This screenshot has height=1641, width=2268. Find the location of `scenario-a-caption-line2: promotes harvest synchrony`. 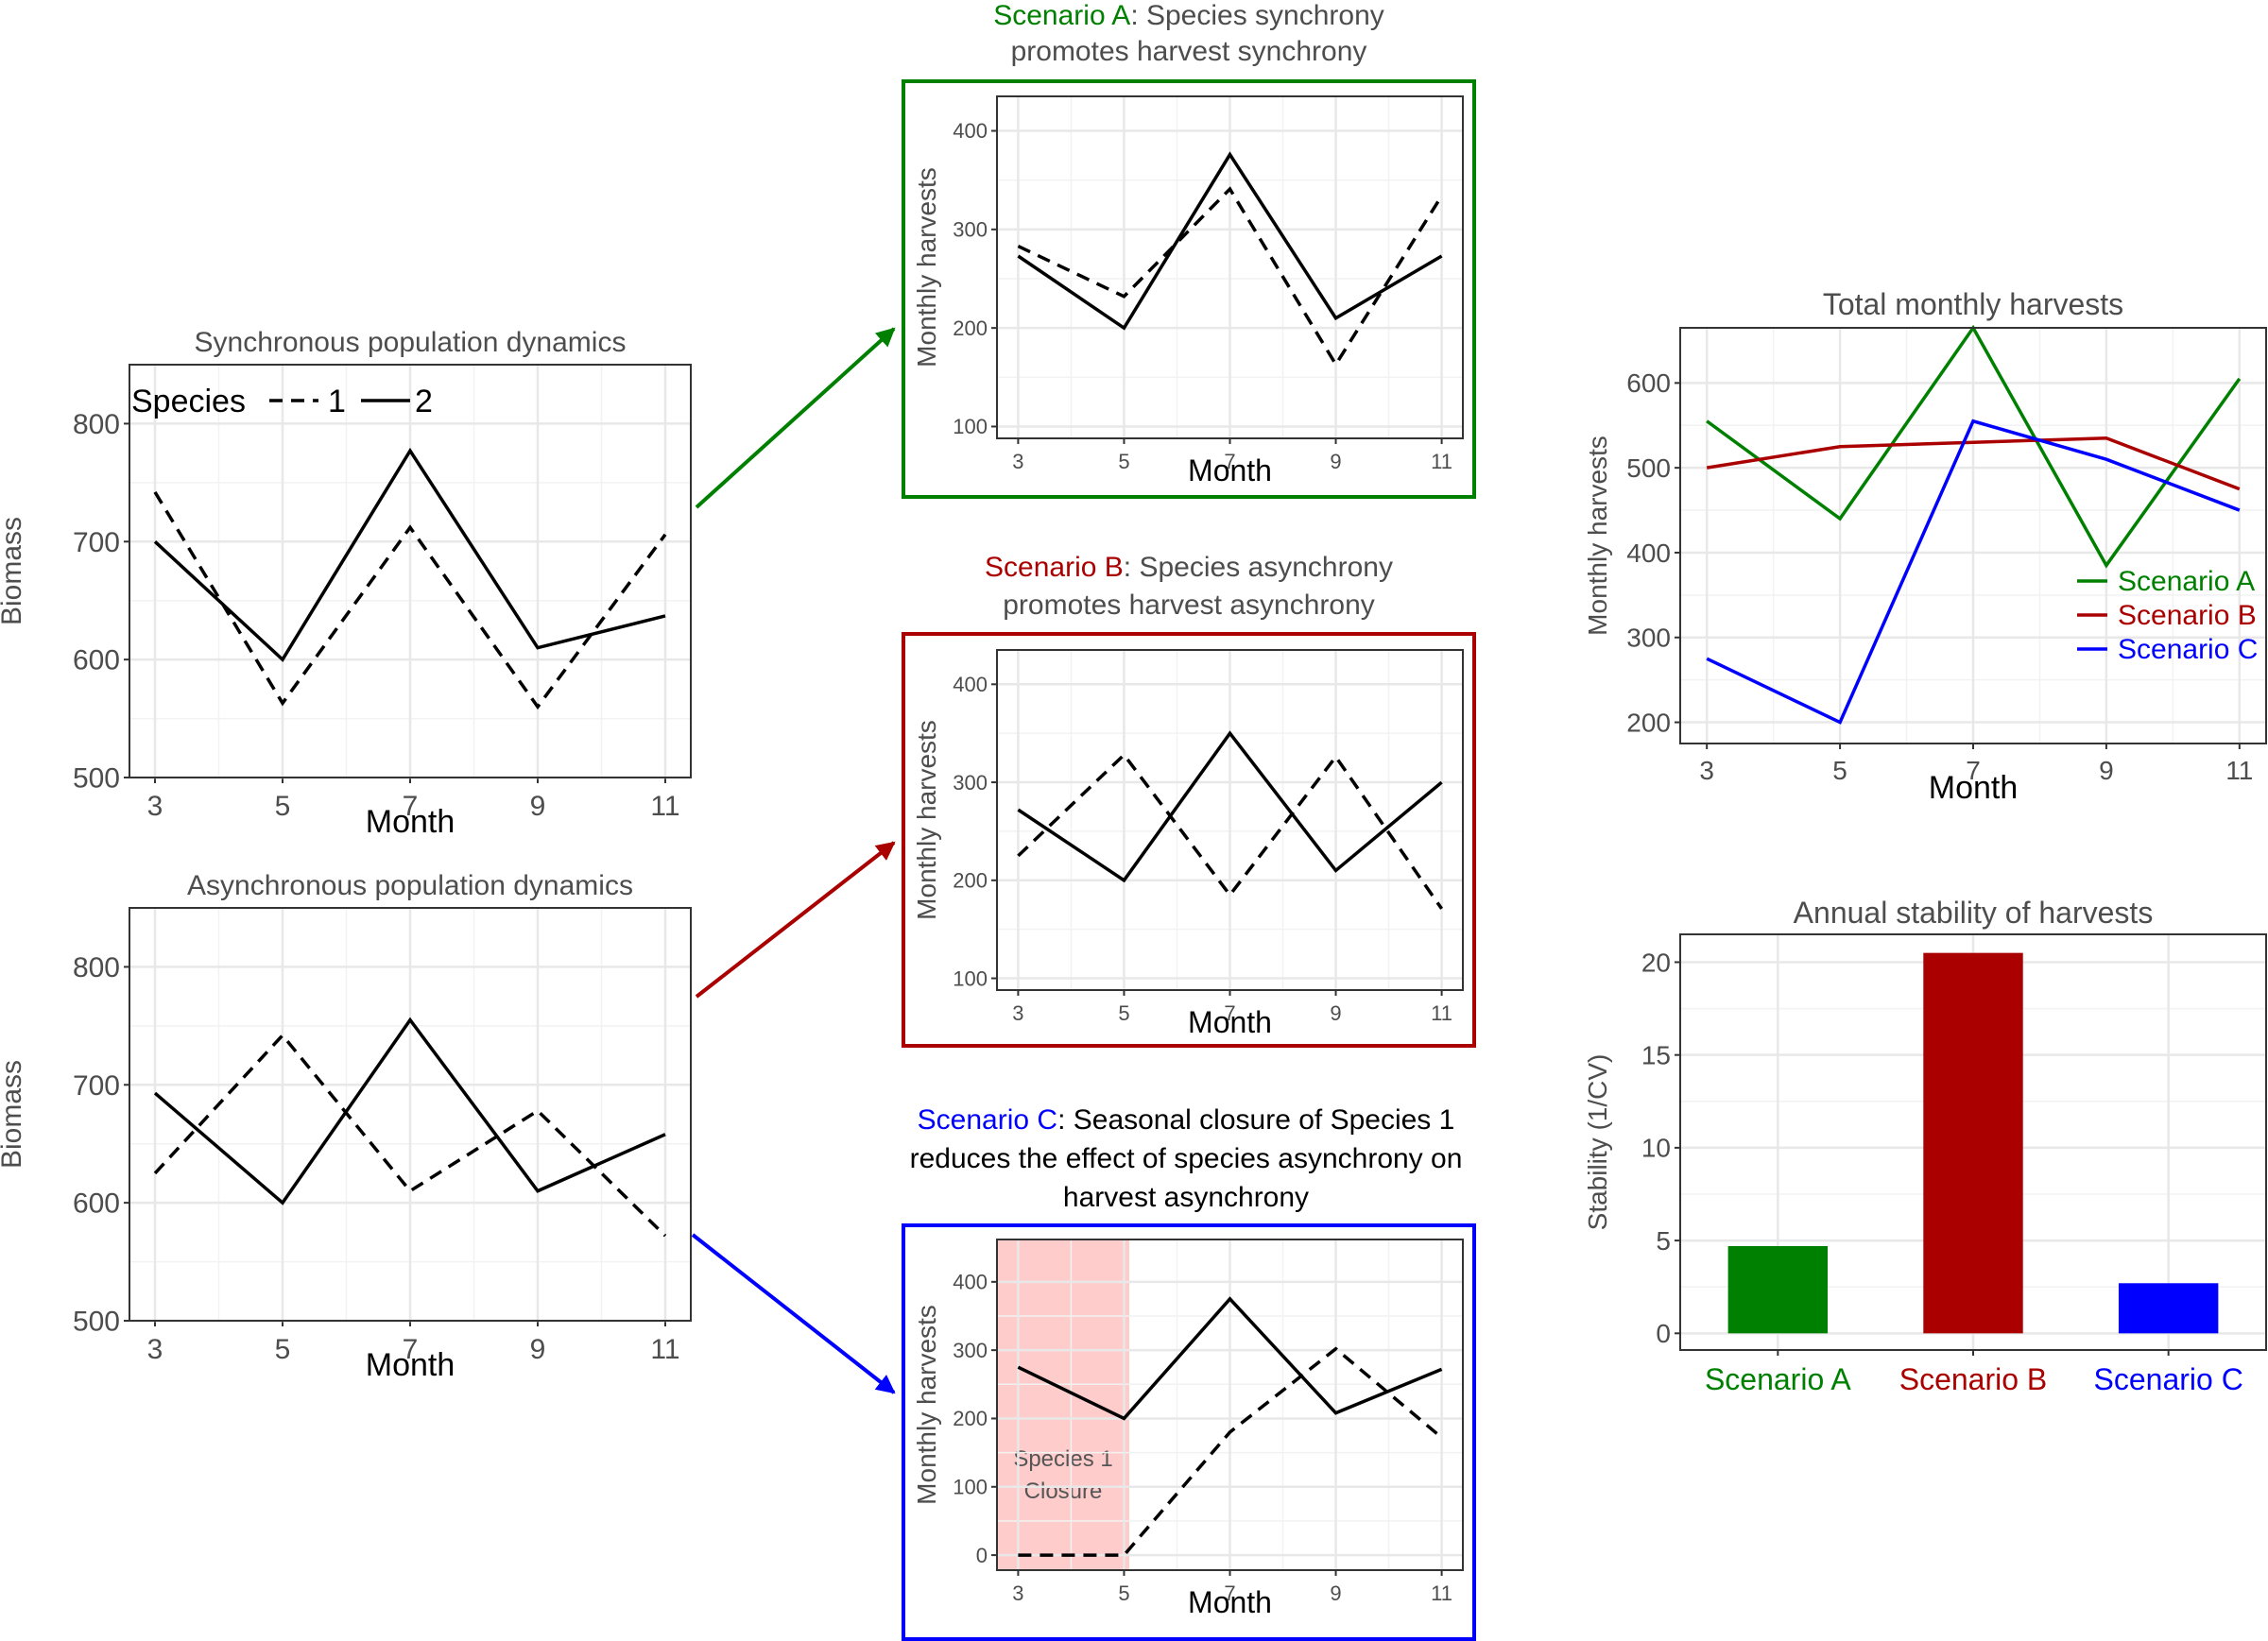

scenario-a-caption-line2: promotes harvest synchrony is located at coordinates (1189, 51).